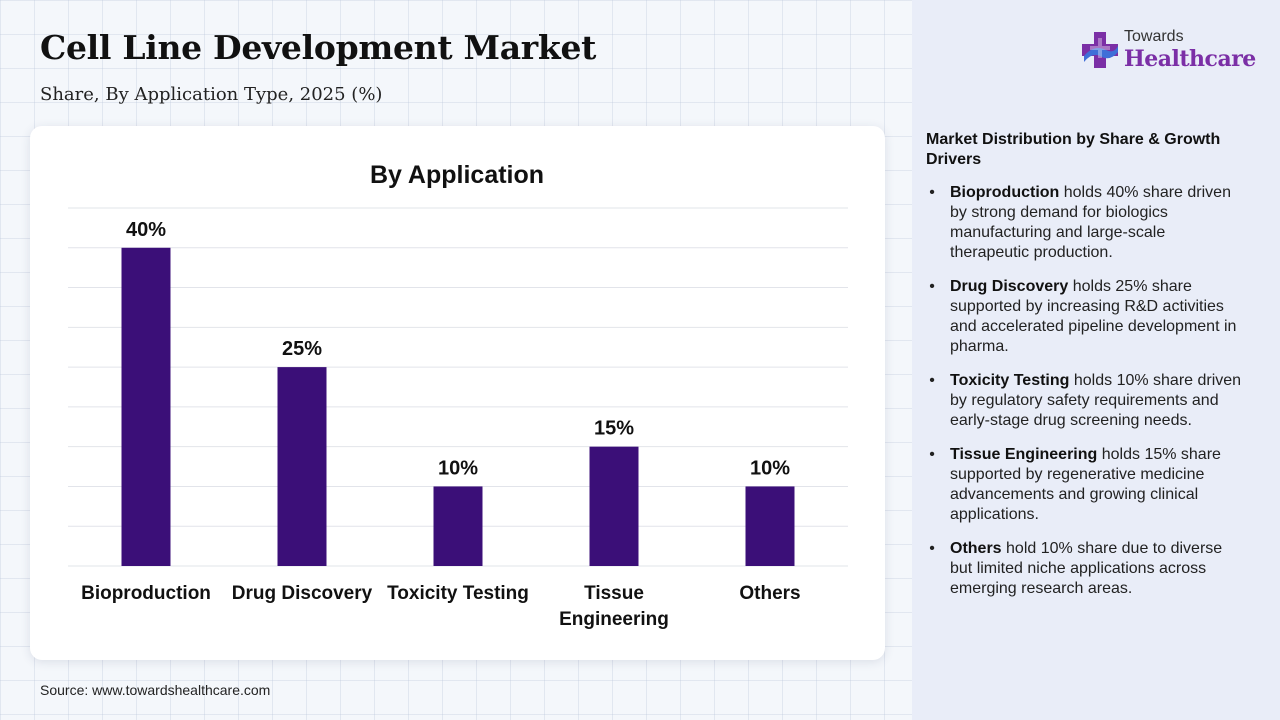 This screenshot has height=720, width=1280. What do you see at coordinates (302, 593) in the screenshot?
I see `category-label: Drug Discovery` at bounding box center [302, 593].